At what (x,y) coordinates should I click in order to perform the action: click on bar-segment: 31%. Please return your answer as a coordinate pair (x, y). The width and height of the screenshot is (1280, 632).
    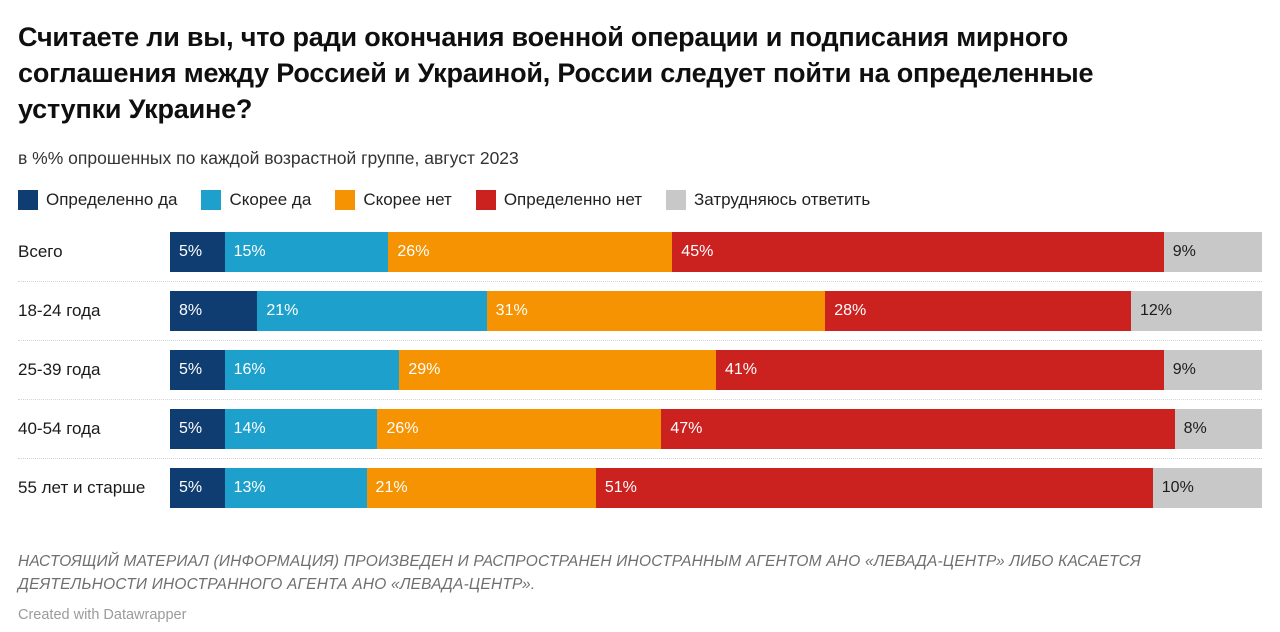
    Looking at the image, I should click on (656, 310).